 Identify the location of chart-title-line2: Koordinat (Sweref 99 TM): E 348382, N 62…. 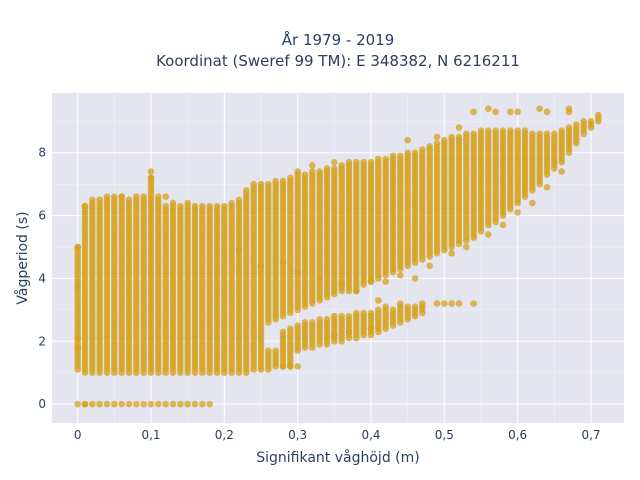
(338, 61).